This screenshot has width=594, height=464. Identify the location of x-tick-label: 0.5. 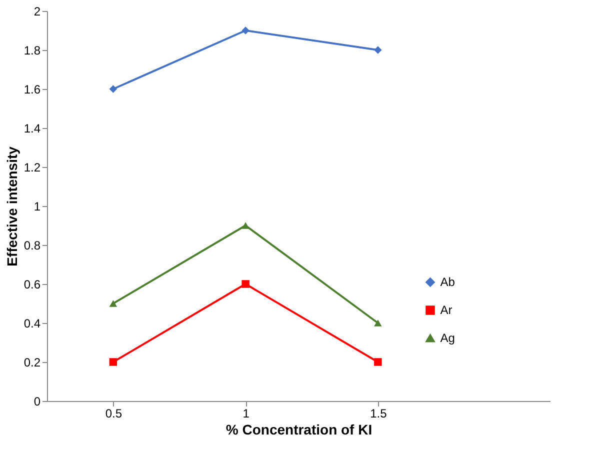
(113, 413).